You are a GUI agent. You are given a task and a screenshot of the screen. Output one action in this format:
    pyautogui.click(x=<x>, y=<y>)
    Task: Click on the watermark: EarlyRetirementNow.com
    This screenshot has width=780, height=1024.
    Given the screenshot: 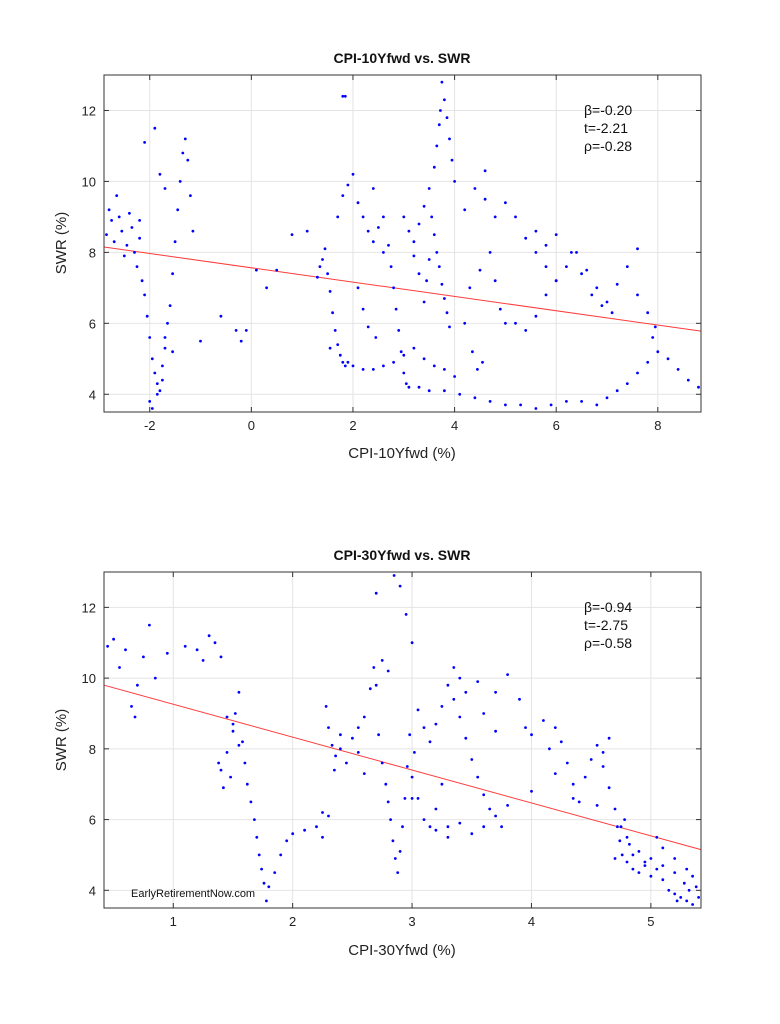 What is the action you would take?
    pyautogui.click(x=193, y=894)
    